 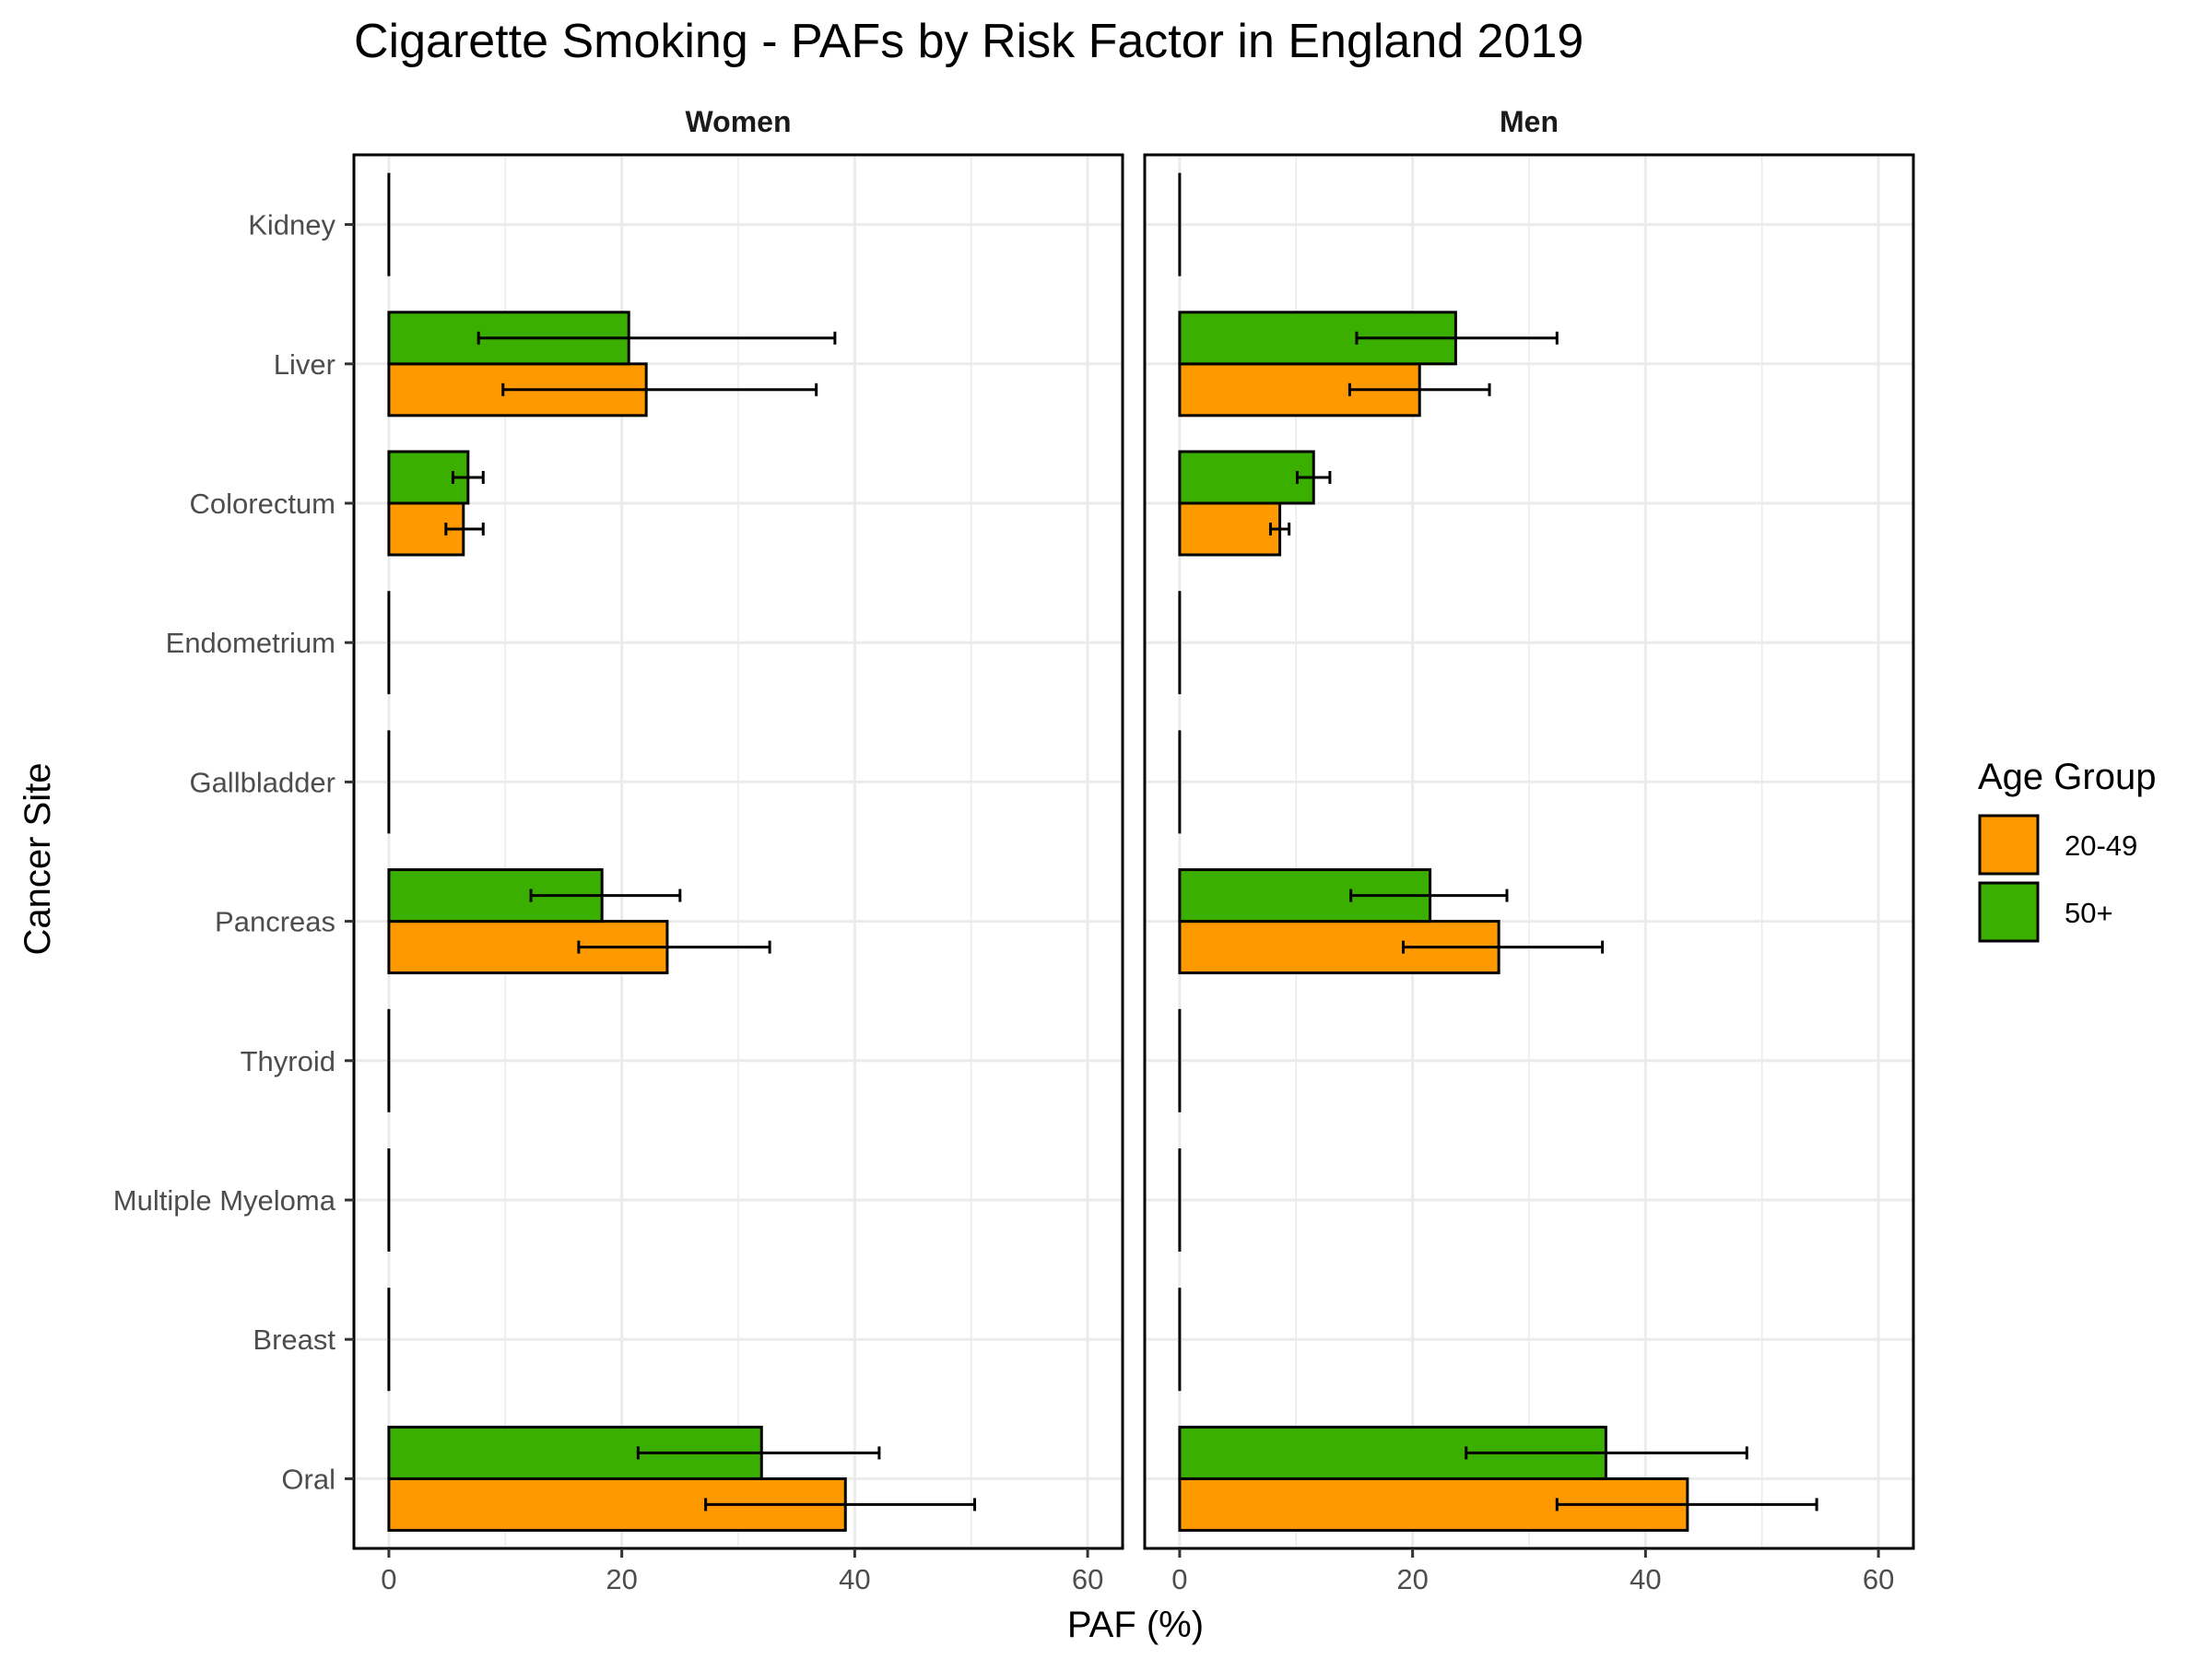 What do you see at coordinates (304, 364) in the screenshot?
I see `y-tick-label: Liver` at bounding box center [304, 364].